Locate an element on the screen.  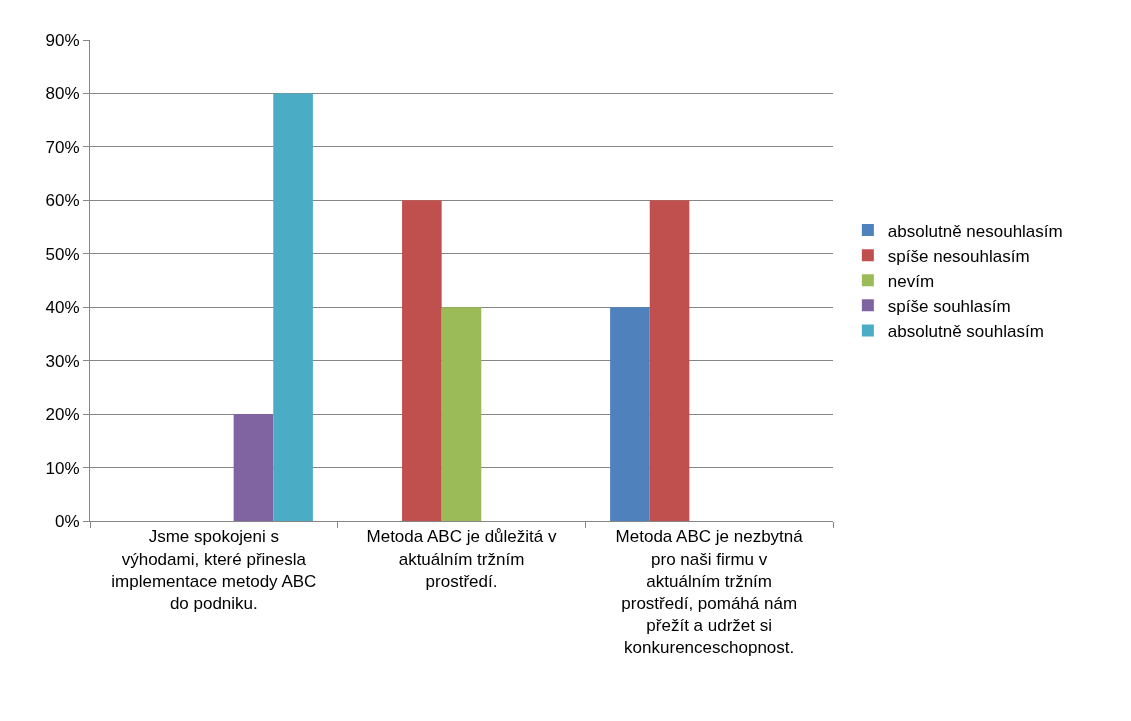
y-tick-label: 30% is located at coordinates (62, 361).